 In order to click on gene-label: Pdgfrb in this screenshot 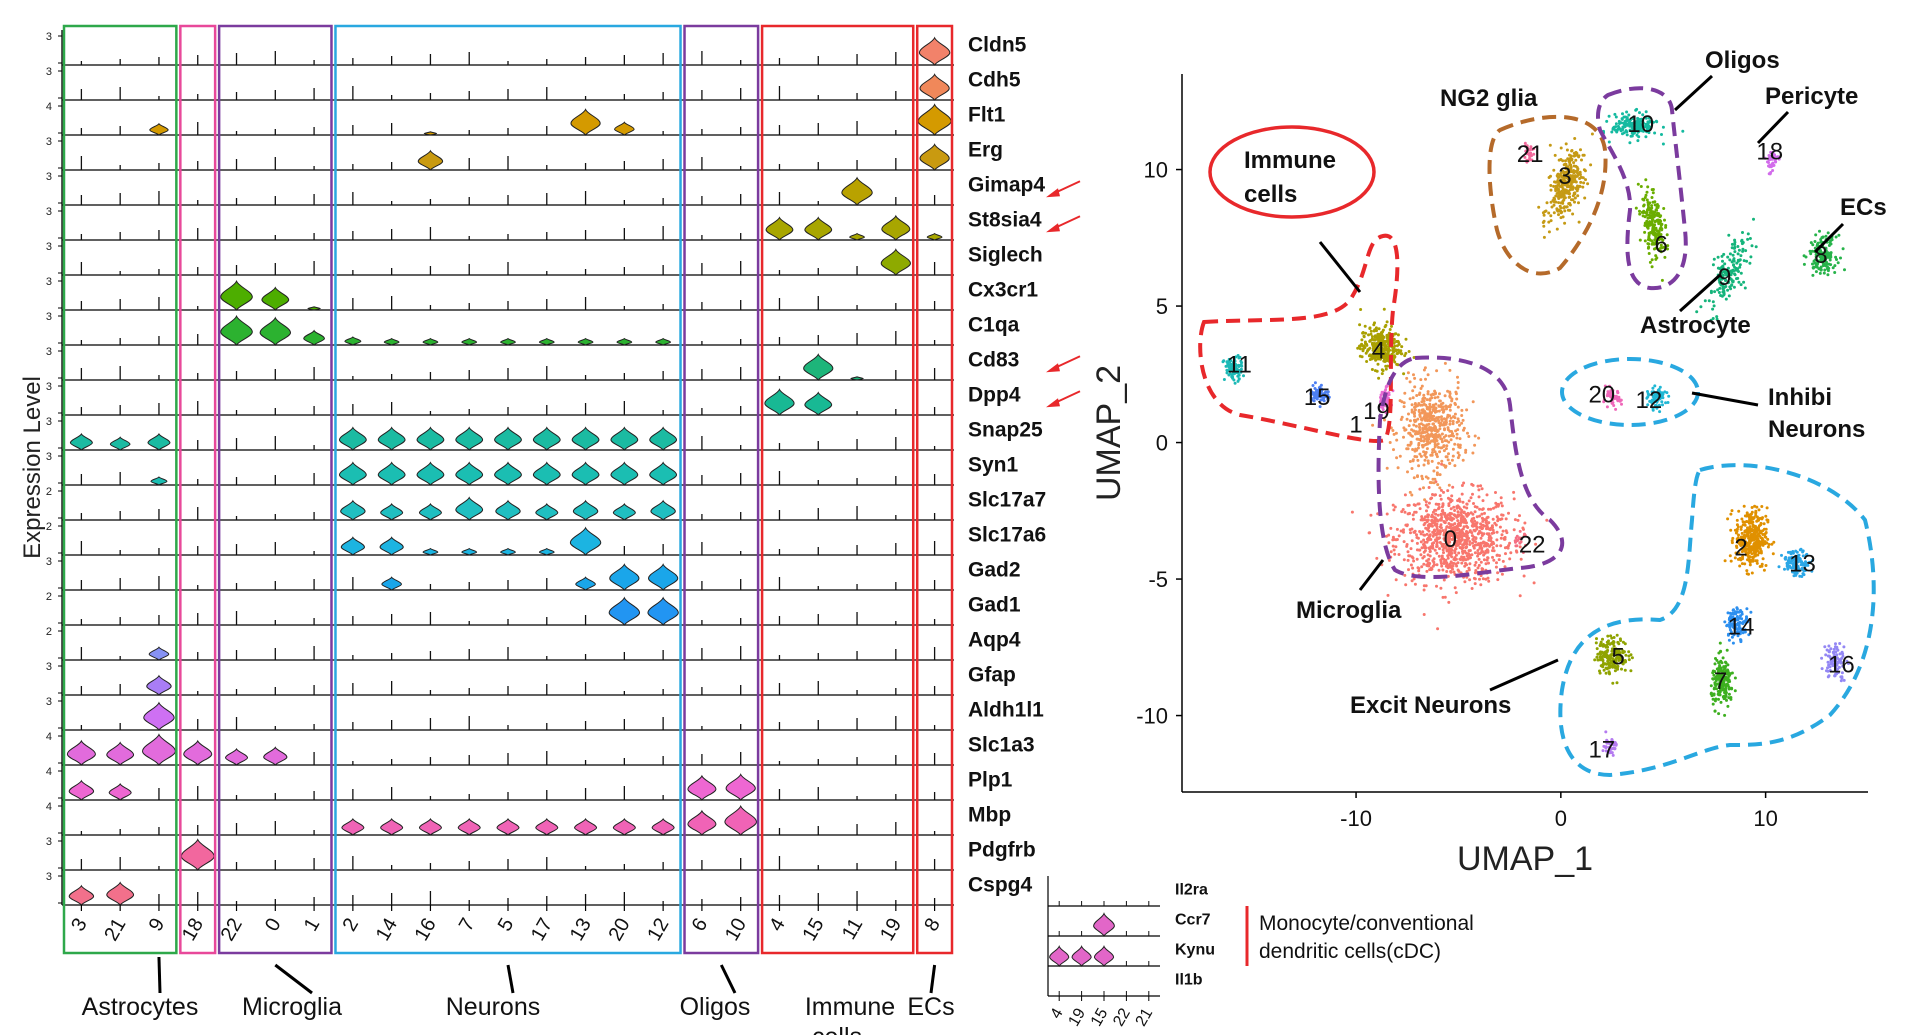, I will do `click(1002, 850)`.